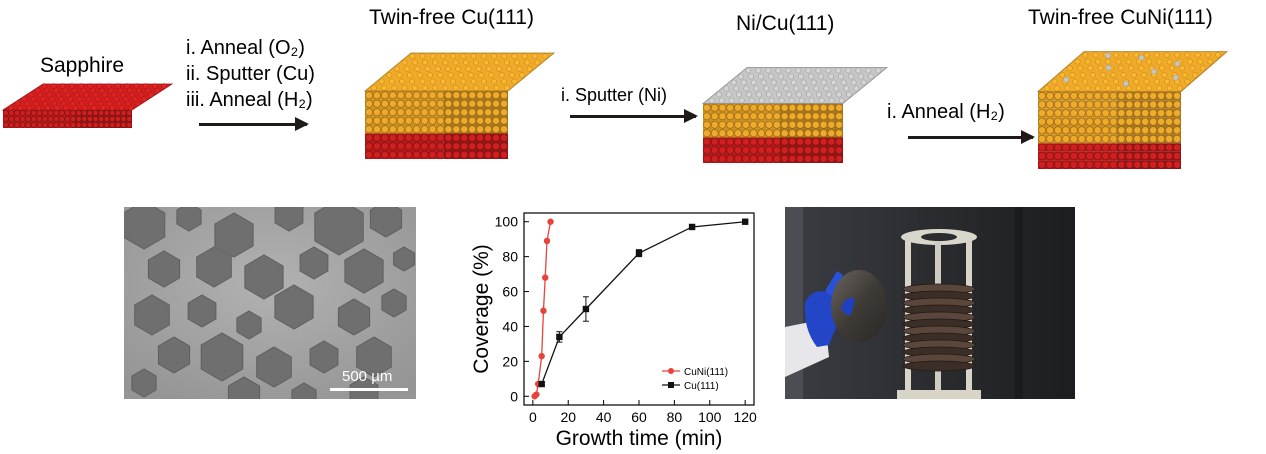 Image resolution: width=1266 pixels, height=454 pixels. I want to click on wafer-rack-image, so click(930, 303).